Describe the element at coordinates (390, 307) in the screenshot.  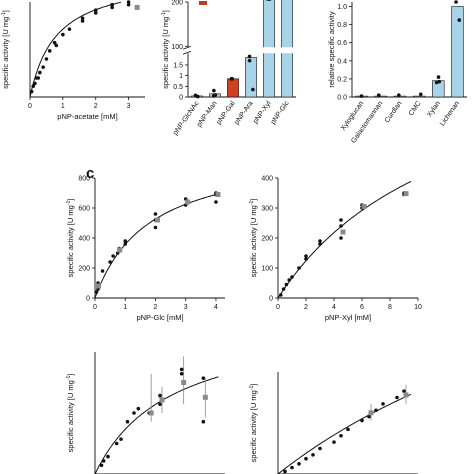
I see `x-tick-label: 8` at that location.